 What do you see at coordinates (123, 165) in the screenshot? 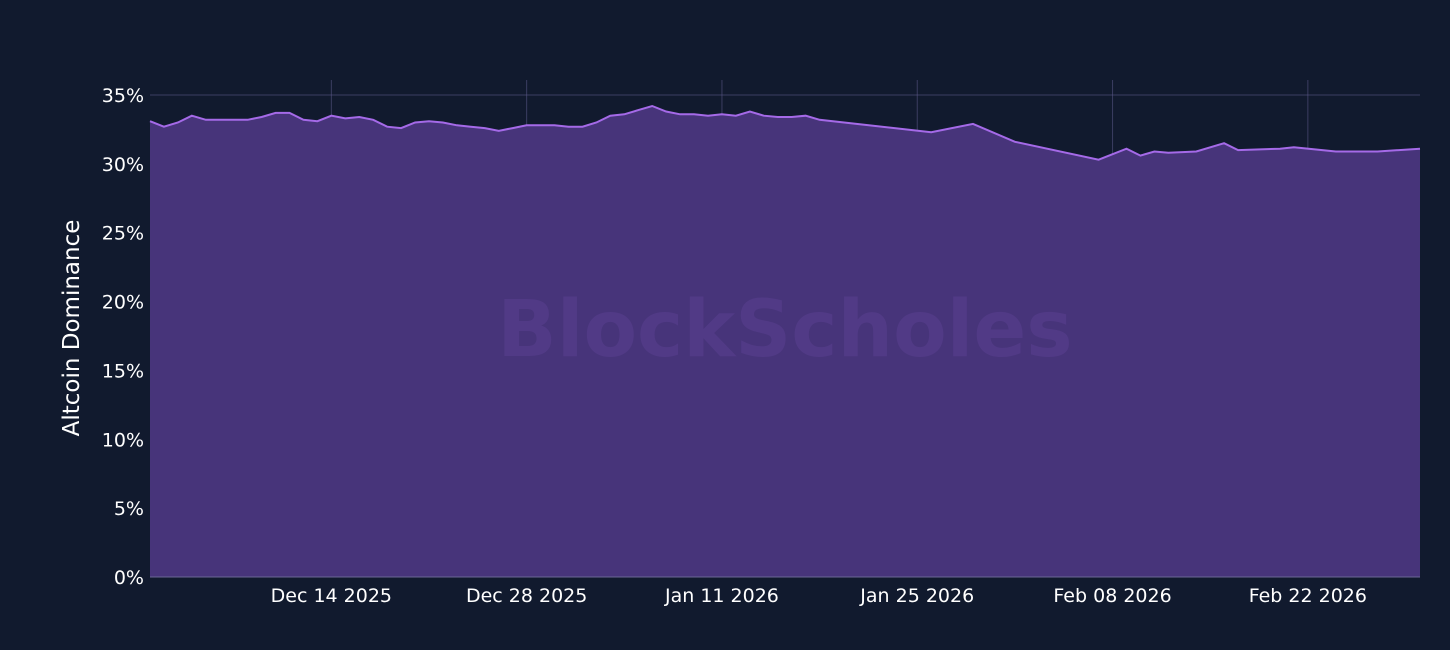
I see `y-tick-label: 30%` at bounding box center [123, 165].